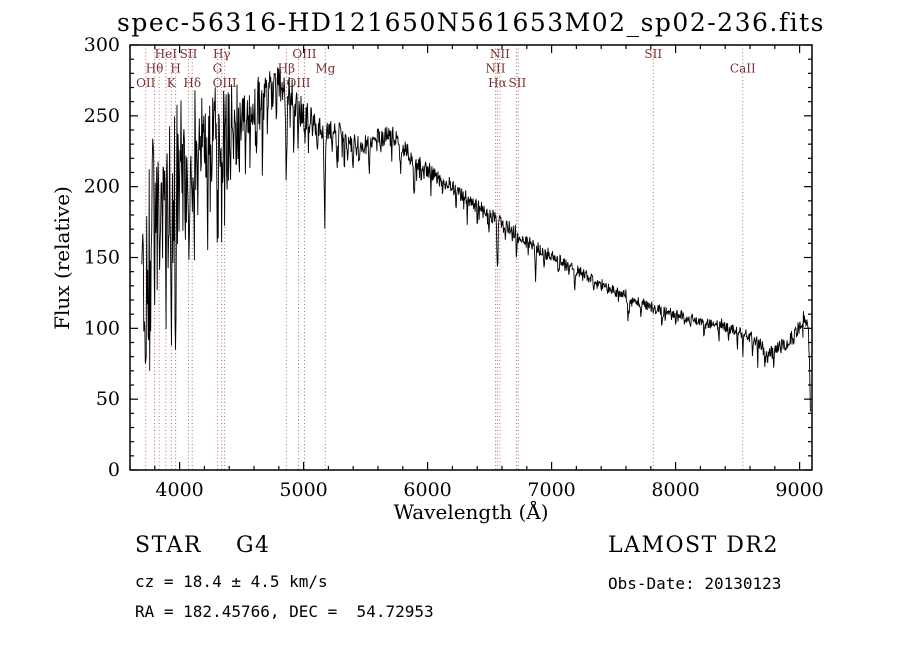 Image resolution: width=900 pixels, height=649 pixels. I want to click on y-tick-label: 250, so click(102, 116).